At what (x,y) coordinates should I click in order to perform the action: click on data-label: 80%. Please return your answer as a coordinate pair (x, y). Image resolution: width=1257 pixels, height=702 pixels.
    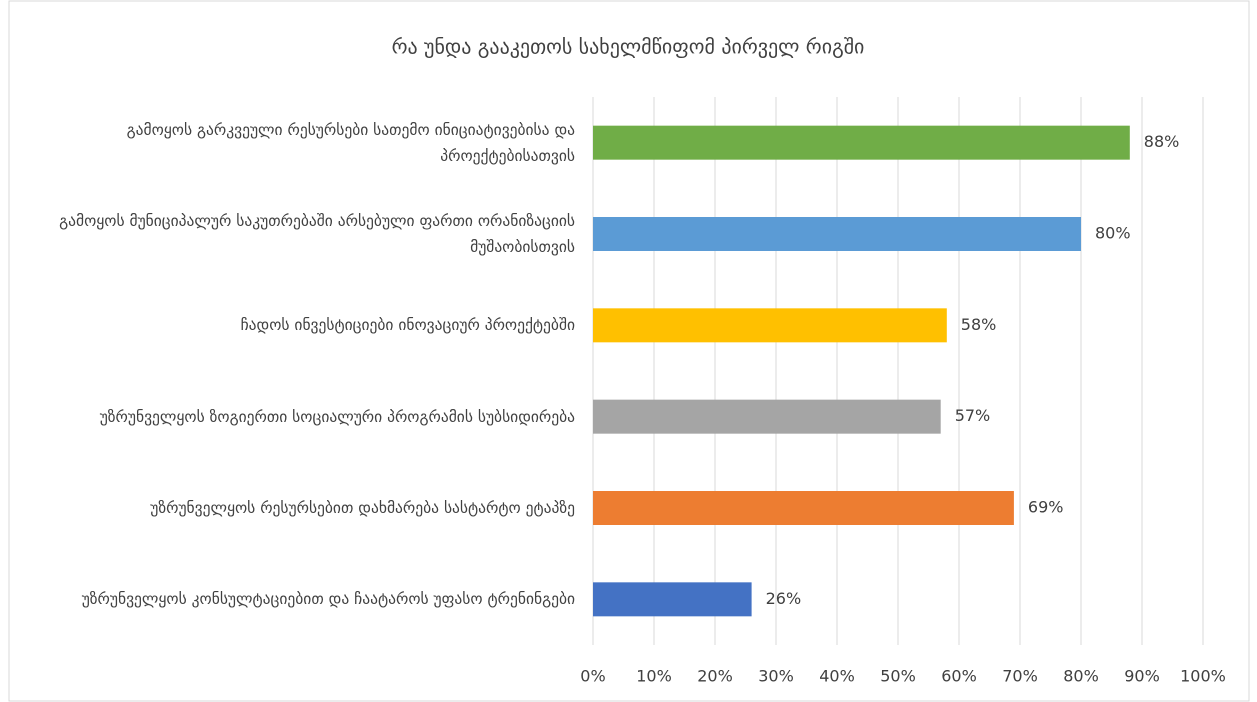
    Looking at the image, I should click on (1113, 233).